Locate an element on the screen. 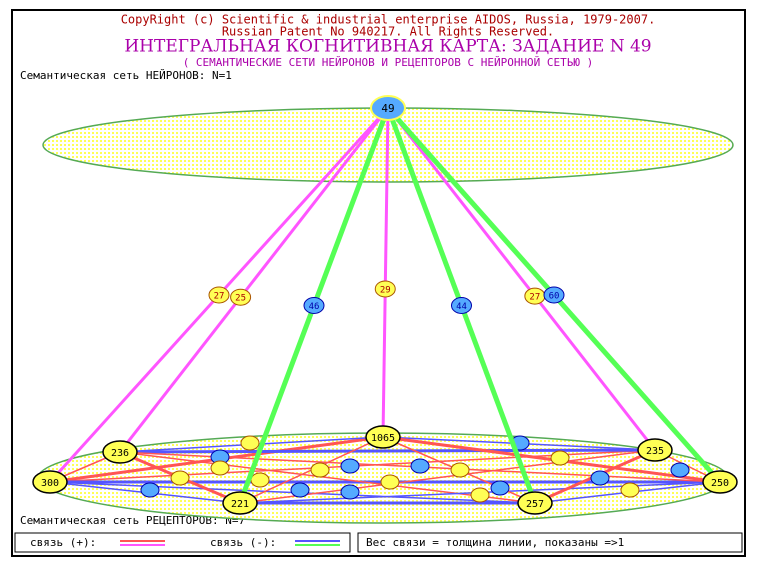  receptor-label: 257 is located at coordinates (535, 504).